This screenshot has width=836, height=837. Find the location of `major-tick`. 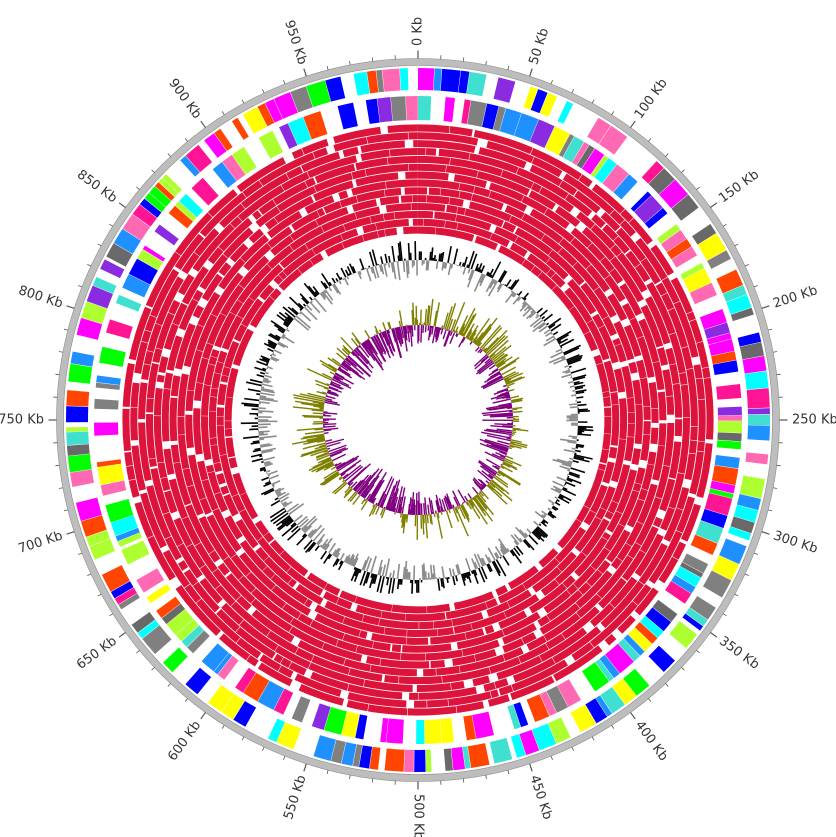

major-tick is located at coordinates (70, 533).